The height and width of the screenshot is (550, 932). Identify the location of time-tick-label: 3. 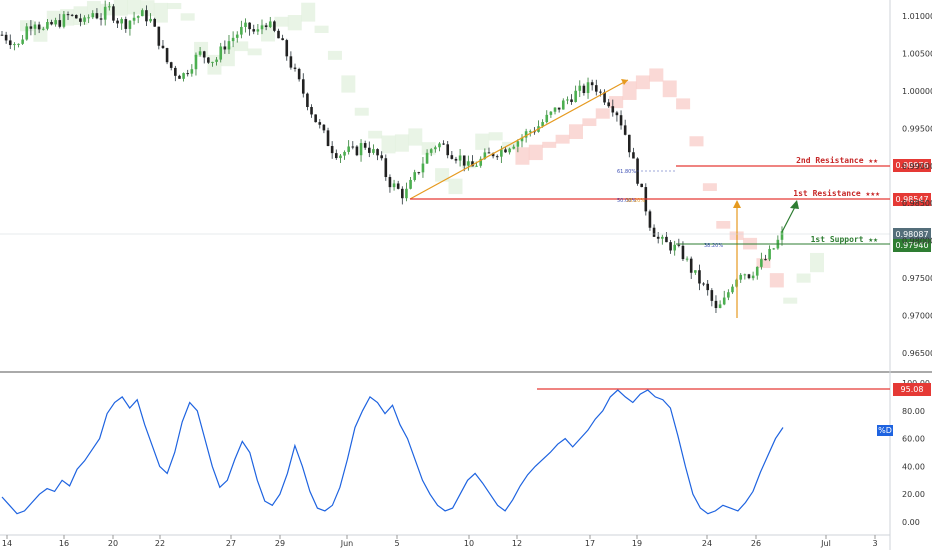
(874, 543).